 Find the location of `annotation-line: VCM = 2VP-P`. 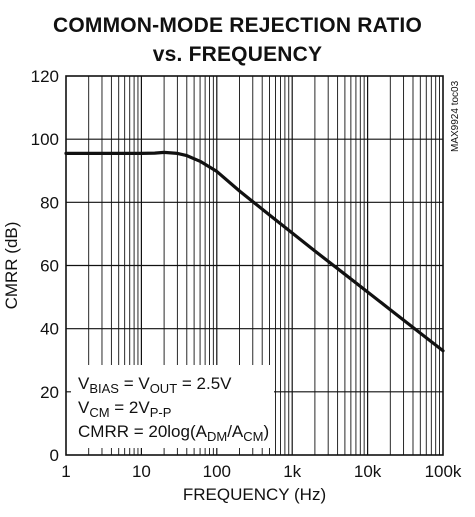

annotation-line: VCM = 2VP-P is located at coordinates (124, 409).